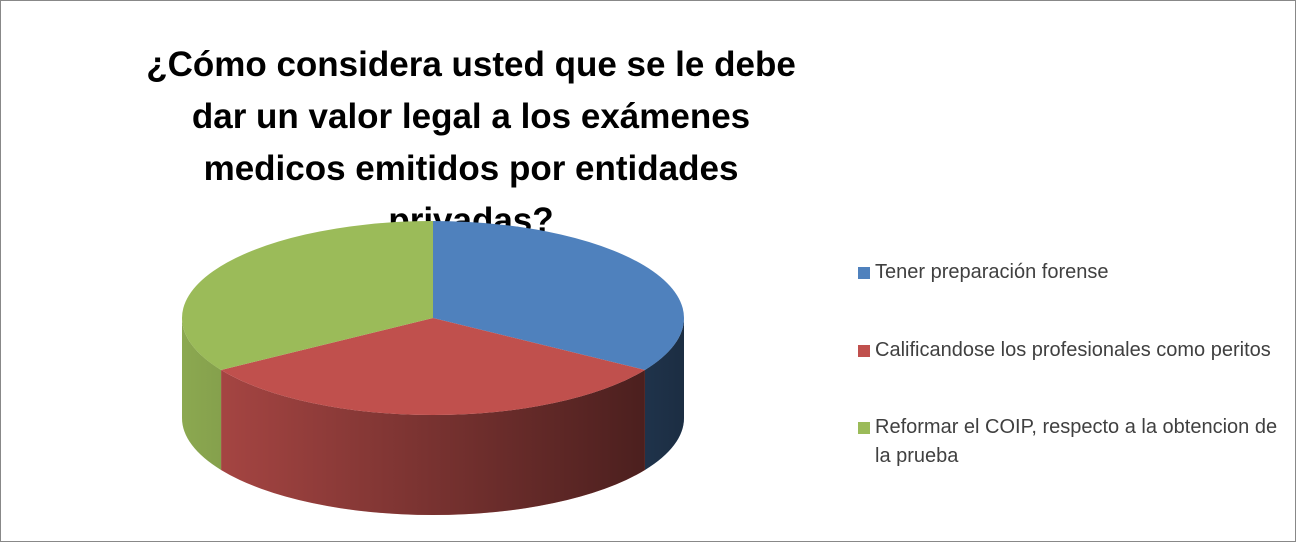  What do you see at coordinates (992, 272) in the screenshot?
I see `legend-label: Tener preparación forense` at bounding box center [992, 272].